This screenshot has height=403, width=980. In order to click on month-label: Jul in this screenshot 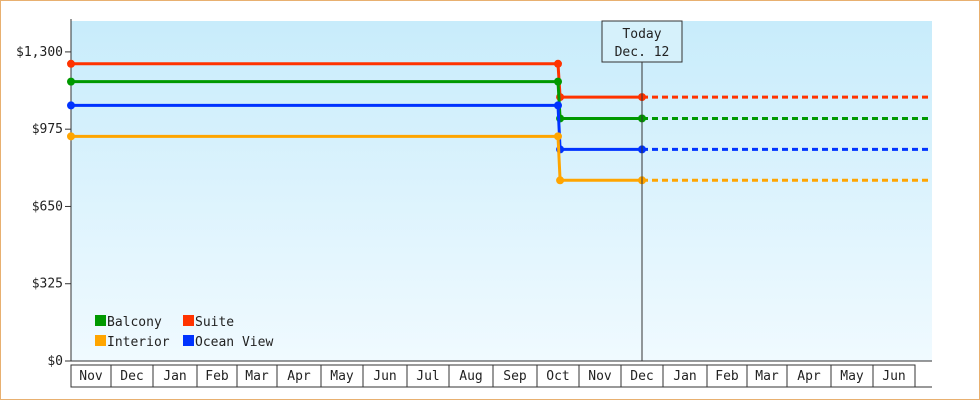, I will do `click(427, 376)`.